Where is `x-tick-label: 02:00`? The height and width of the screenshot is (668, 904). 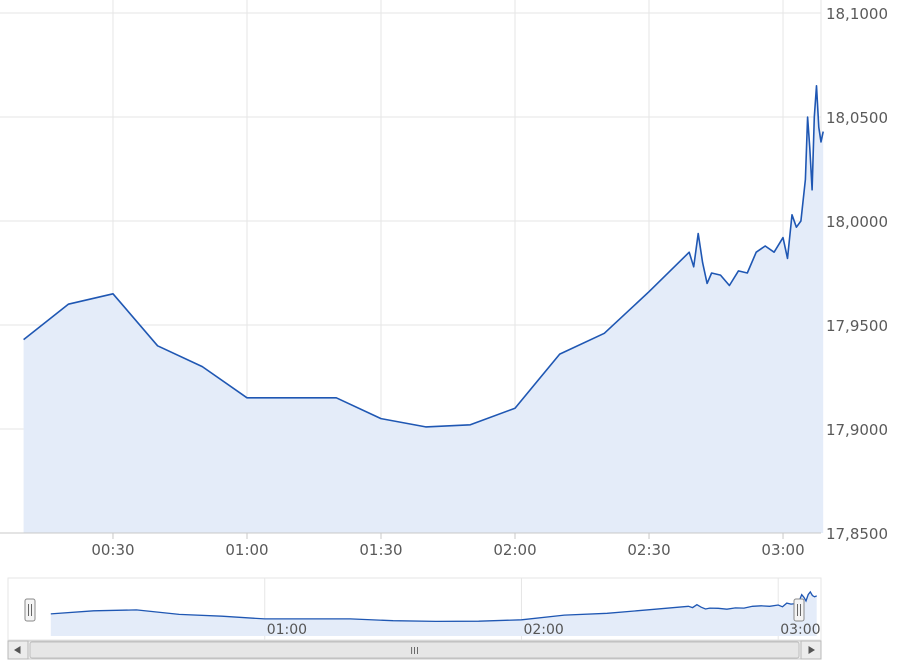
x-tick-label: 02:00 is located at coordinates (514, 550).